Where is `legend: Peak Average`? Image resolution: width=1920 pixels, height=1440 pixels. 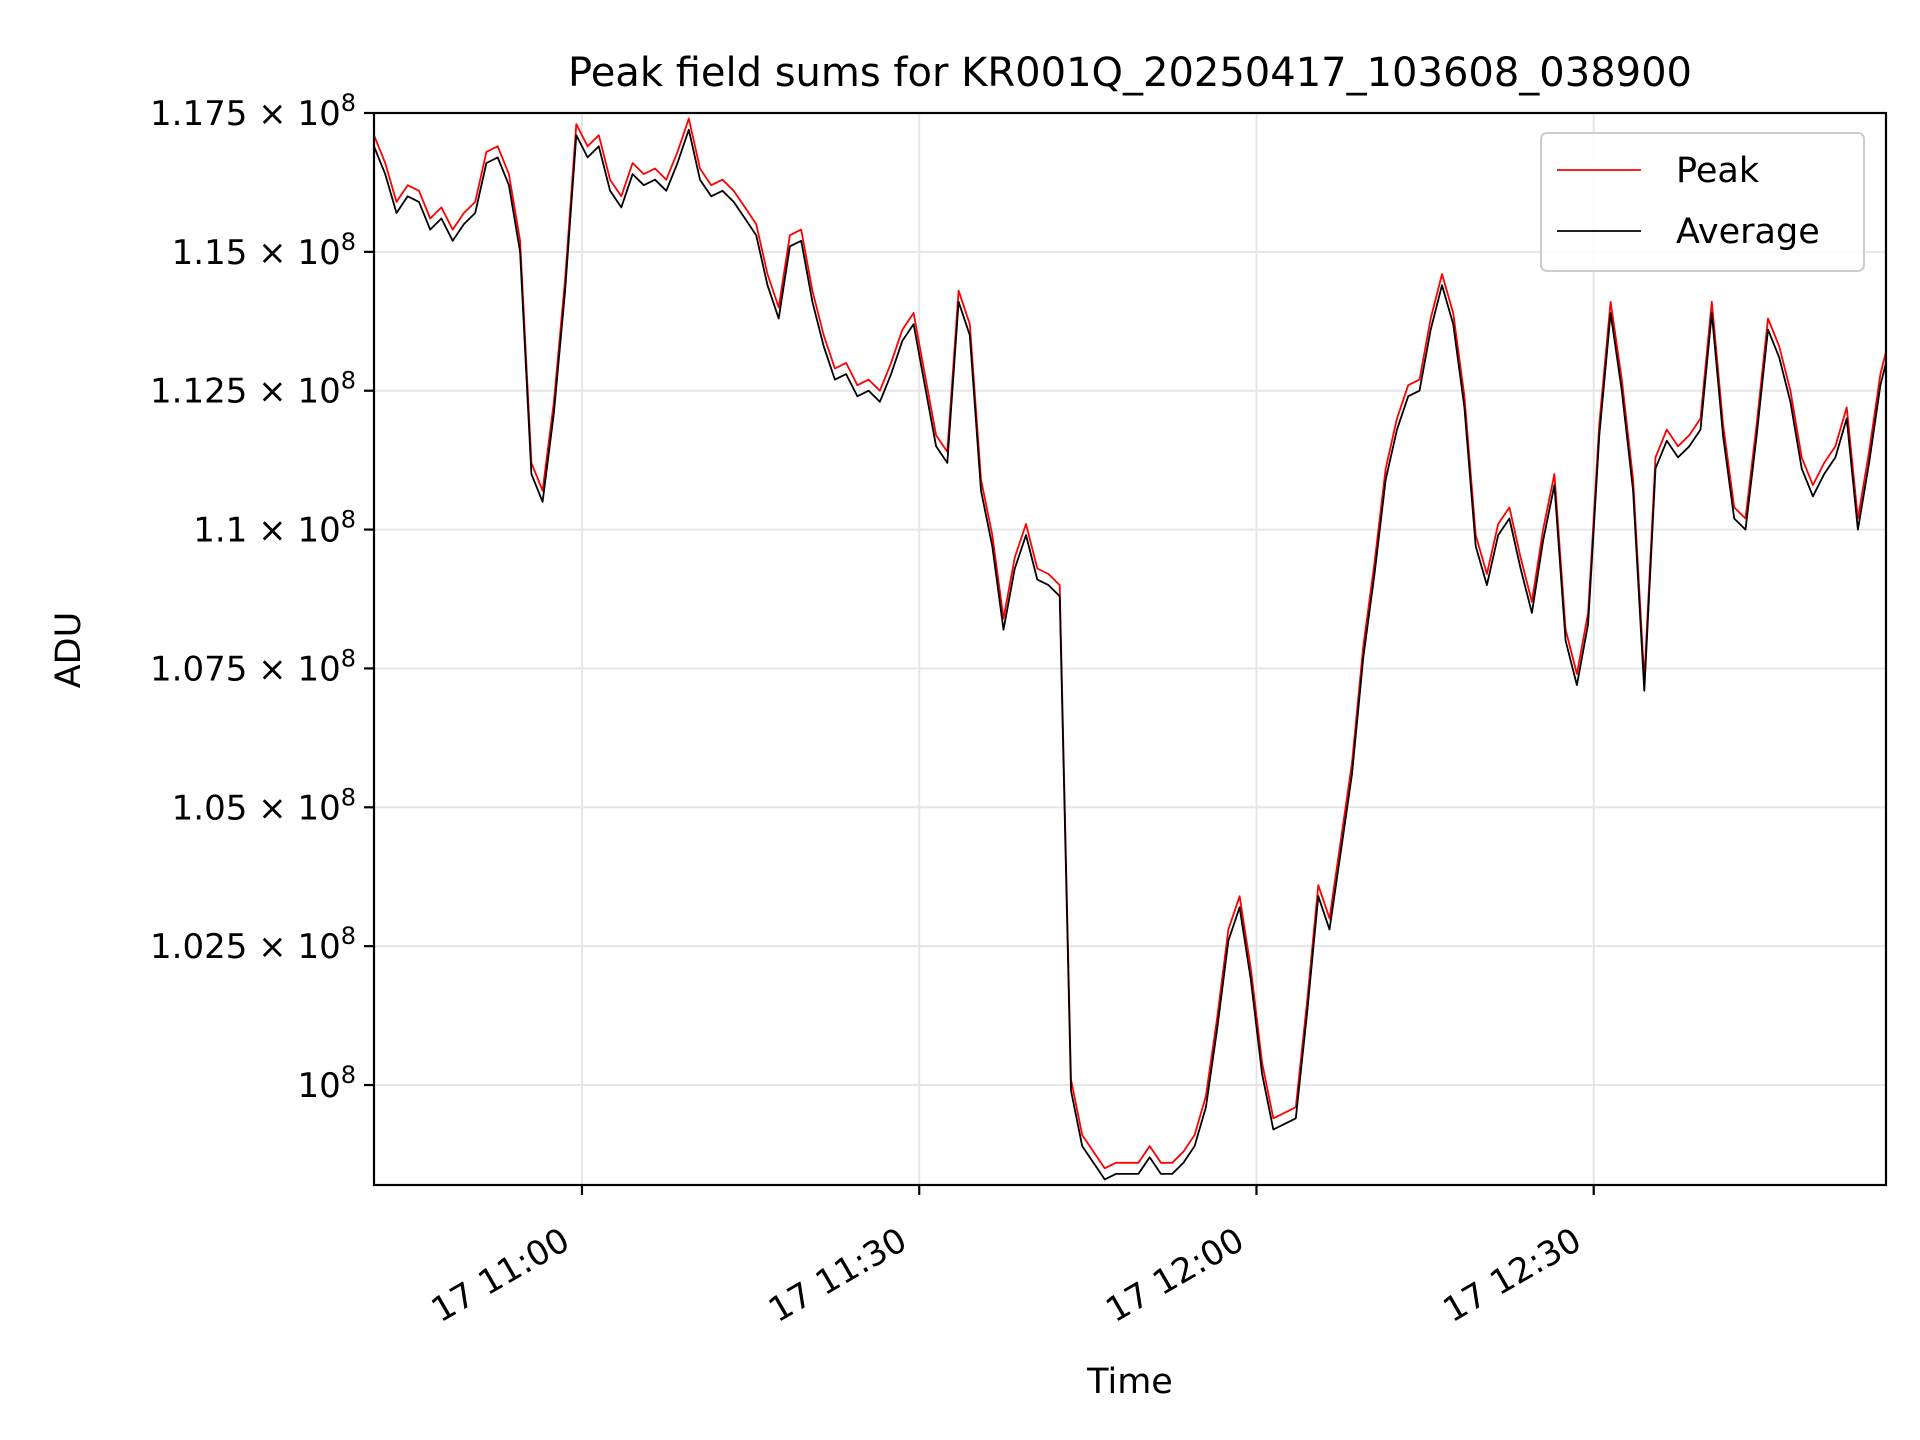
legend: Peak Average is located at coordinates (1702, 202).